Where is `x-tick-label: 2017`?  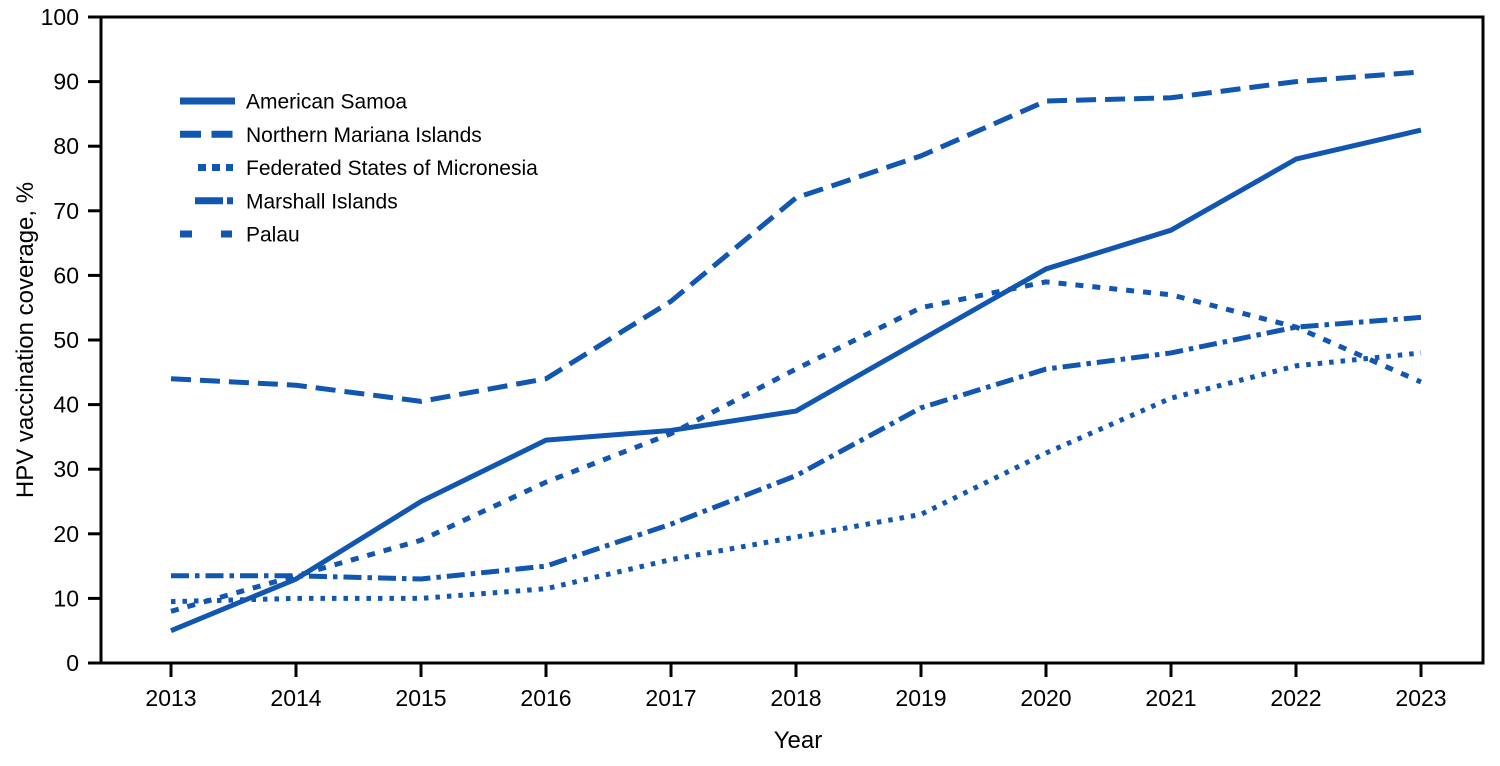
x-tick-label: 2017 is located at coordinates (670, 698).